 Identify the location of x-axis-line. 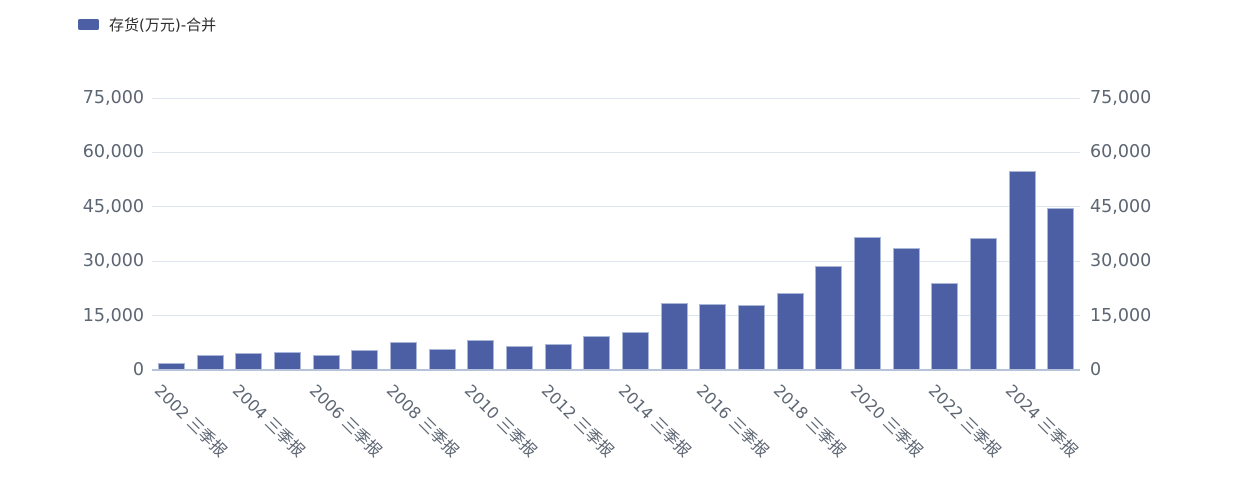
(616, 370).